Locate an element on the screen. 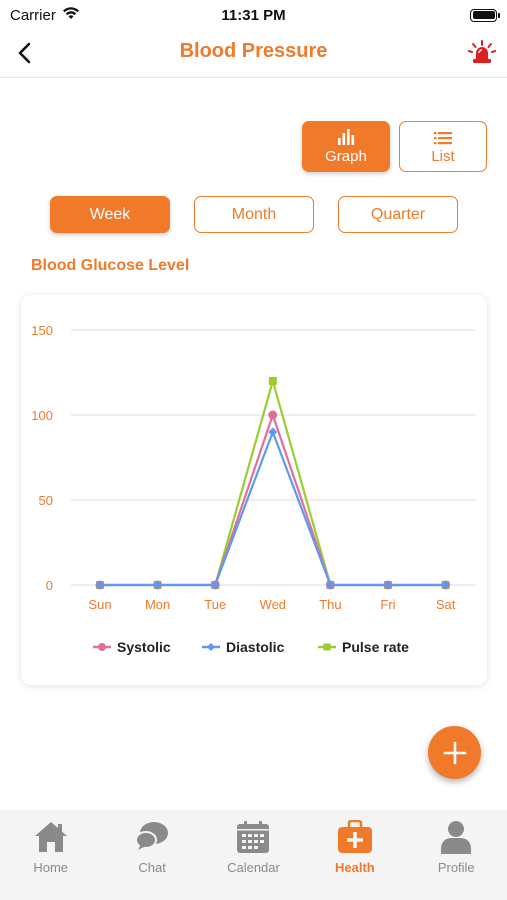 The height and width of the screenshot is (900, 507). period-week-label: Week is located at coordinates (110, 214).